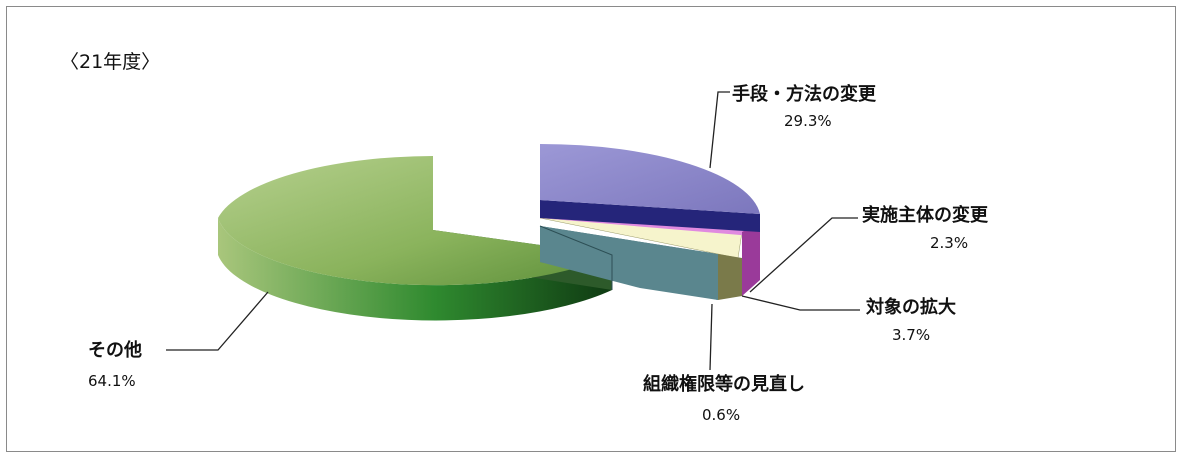 This screenshot has width=1184, height=454. I want to click on label-sonota-value: 64.1%, so click(112, 381).